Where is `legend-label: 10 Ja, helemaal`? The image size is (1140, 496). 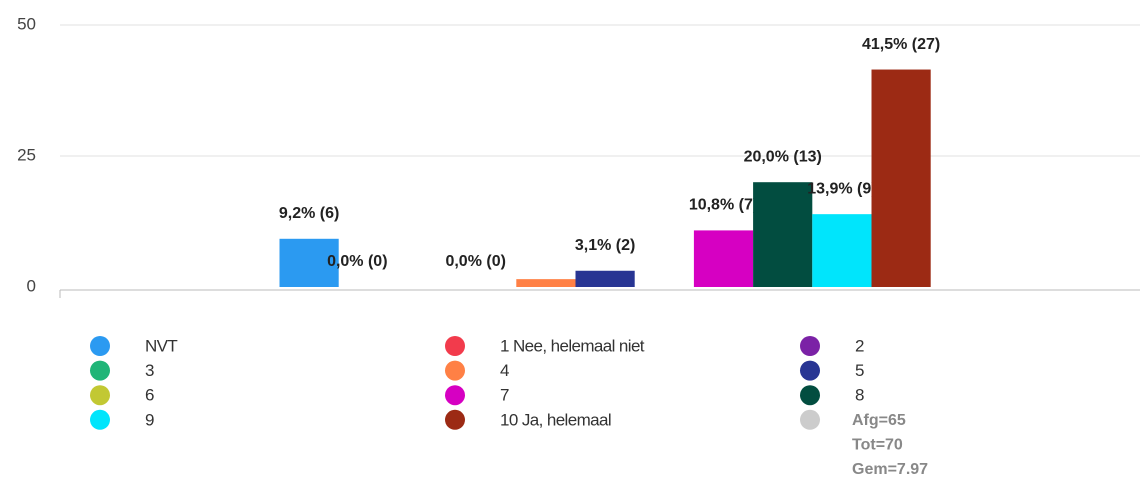
legend-label: 10 Ja, helemaal is located at coordinates (555, 419).